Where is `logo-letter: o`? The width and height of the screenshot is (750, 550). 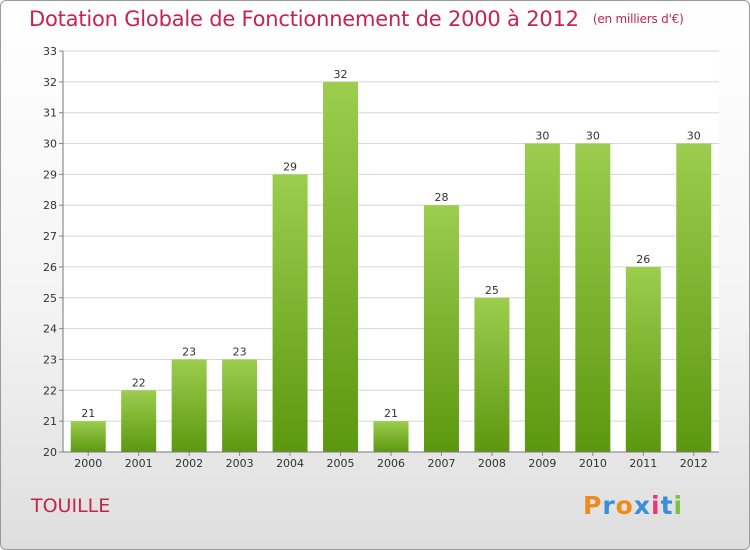
logo-letter: o is located at coordinates (624, 505).